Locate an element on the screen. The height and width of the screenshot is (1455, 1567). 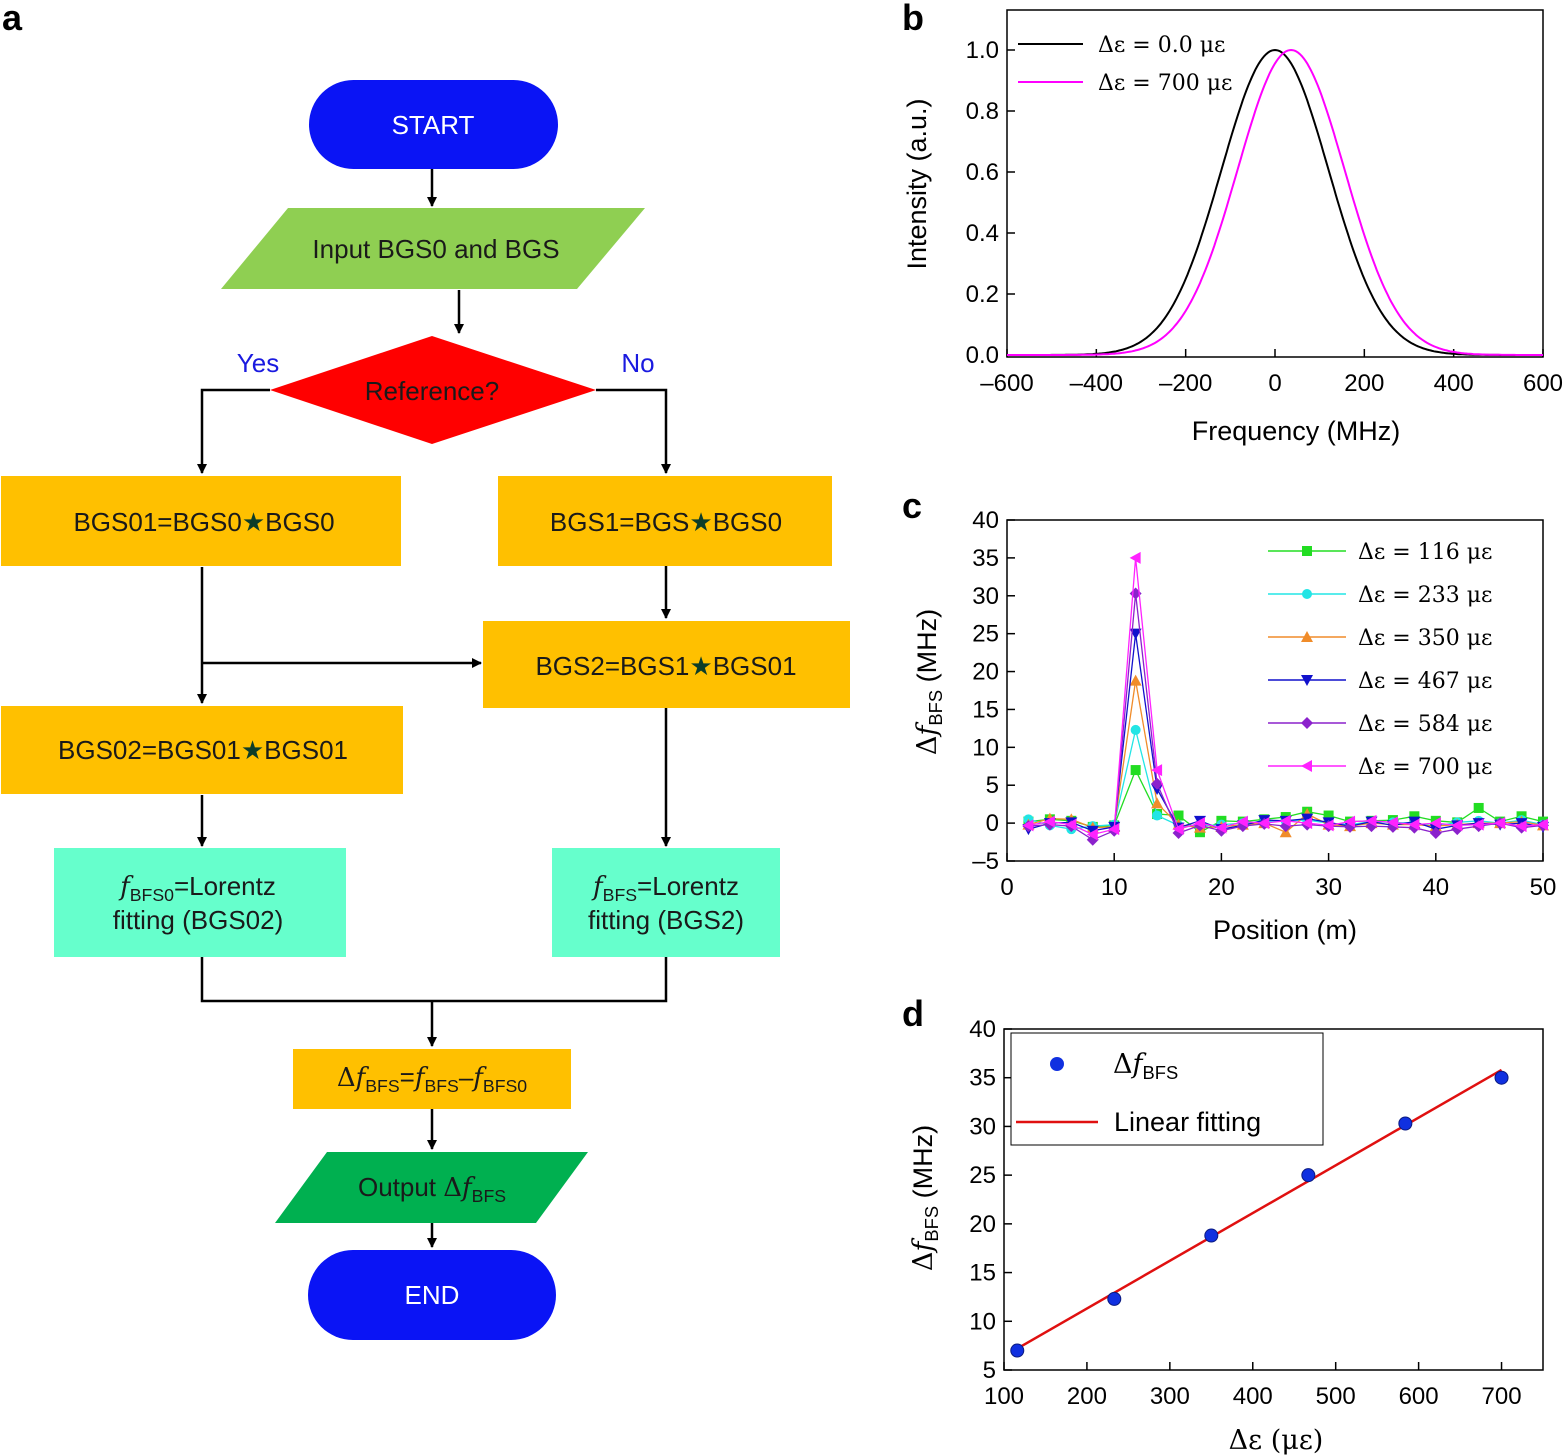
bgs02-label: BGS02=BGS01★BGS01 is located at coordinates (203, 750).